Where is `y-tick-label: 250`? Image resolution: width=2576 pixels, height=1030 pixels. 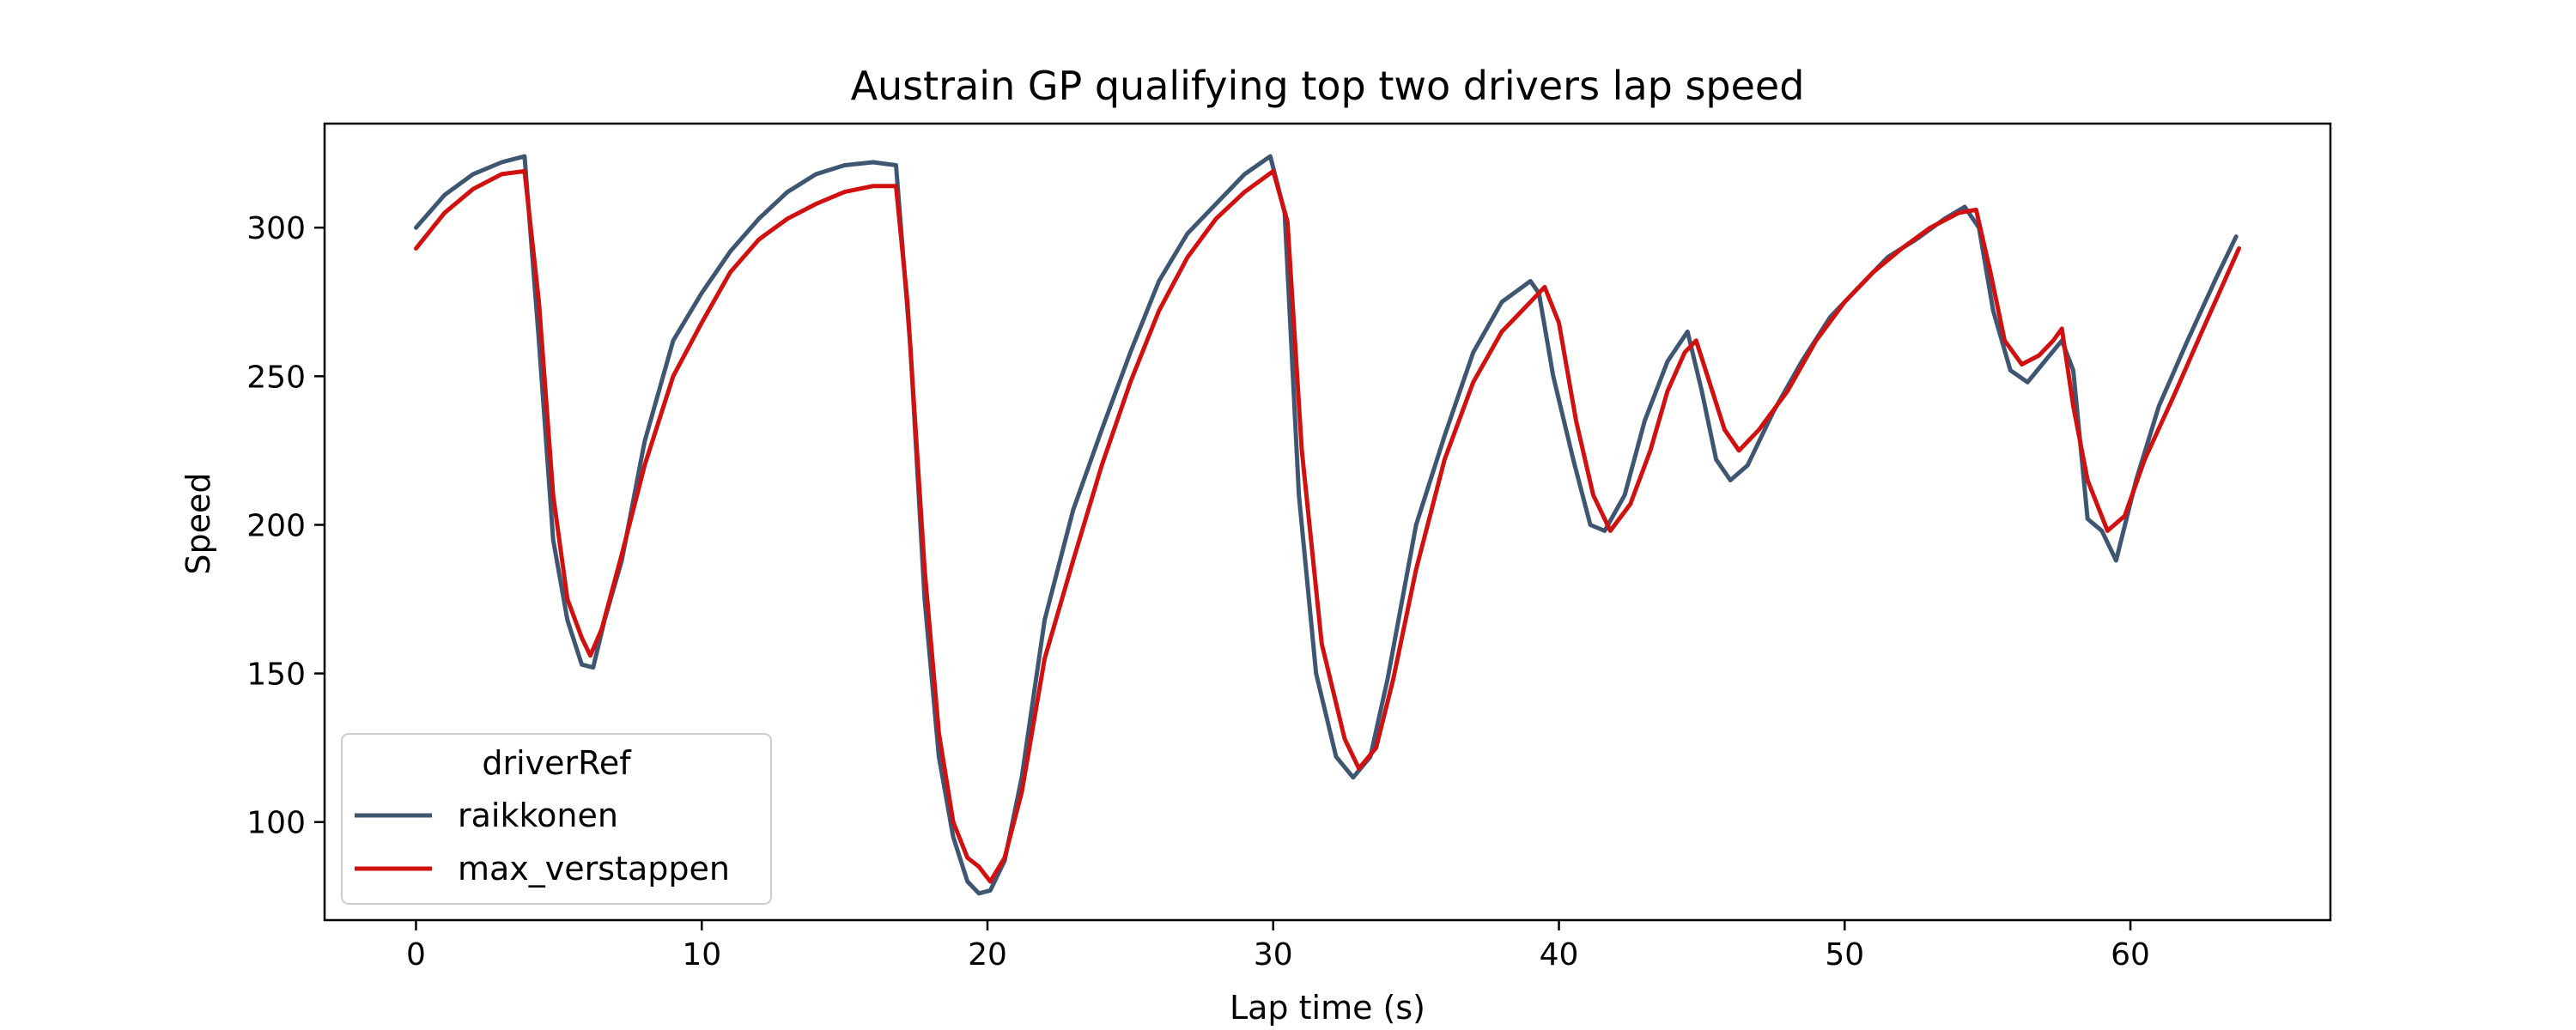 y-tick-label: 250 is located at coordinates (276, 377).